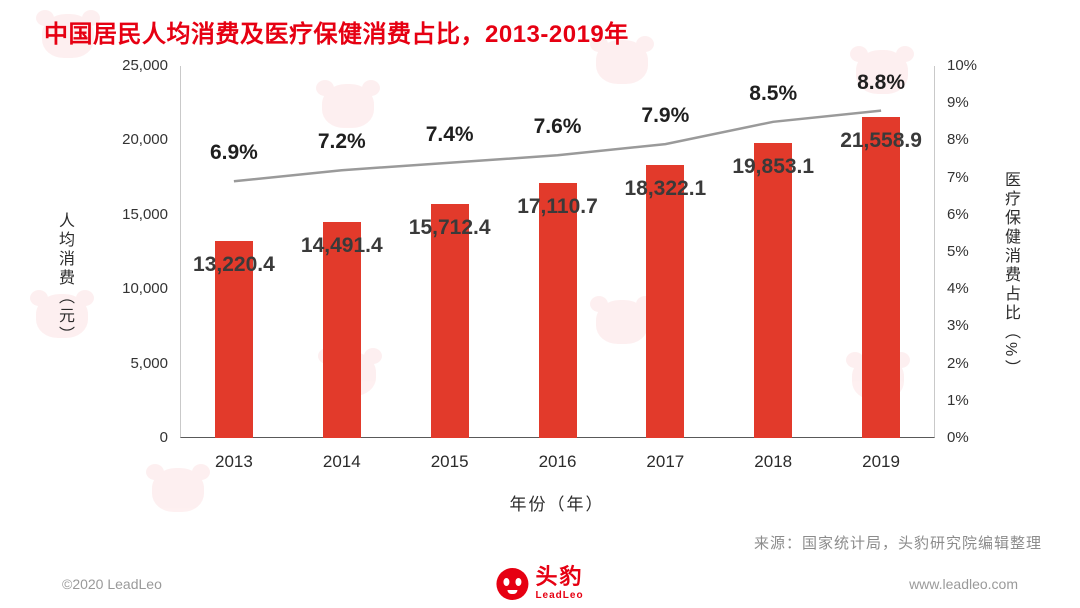  Describe the element at coordinates (336, 34) in the screenshot. I see `chart-title: 中国居民人均消费及医疗保健消费占比，2013-2019年` at that location.